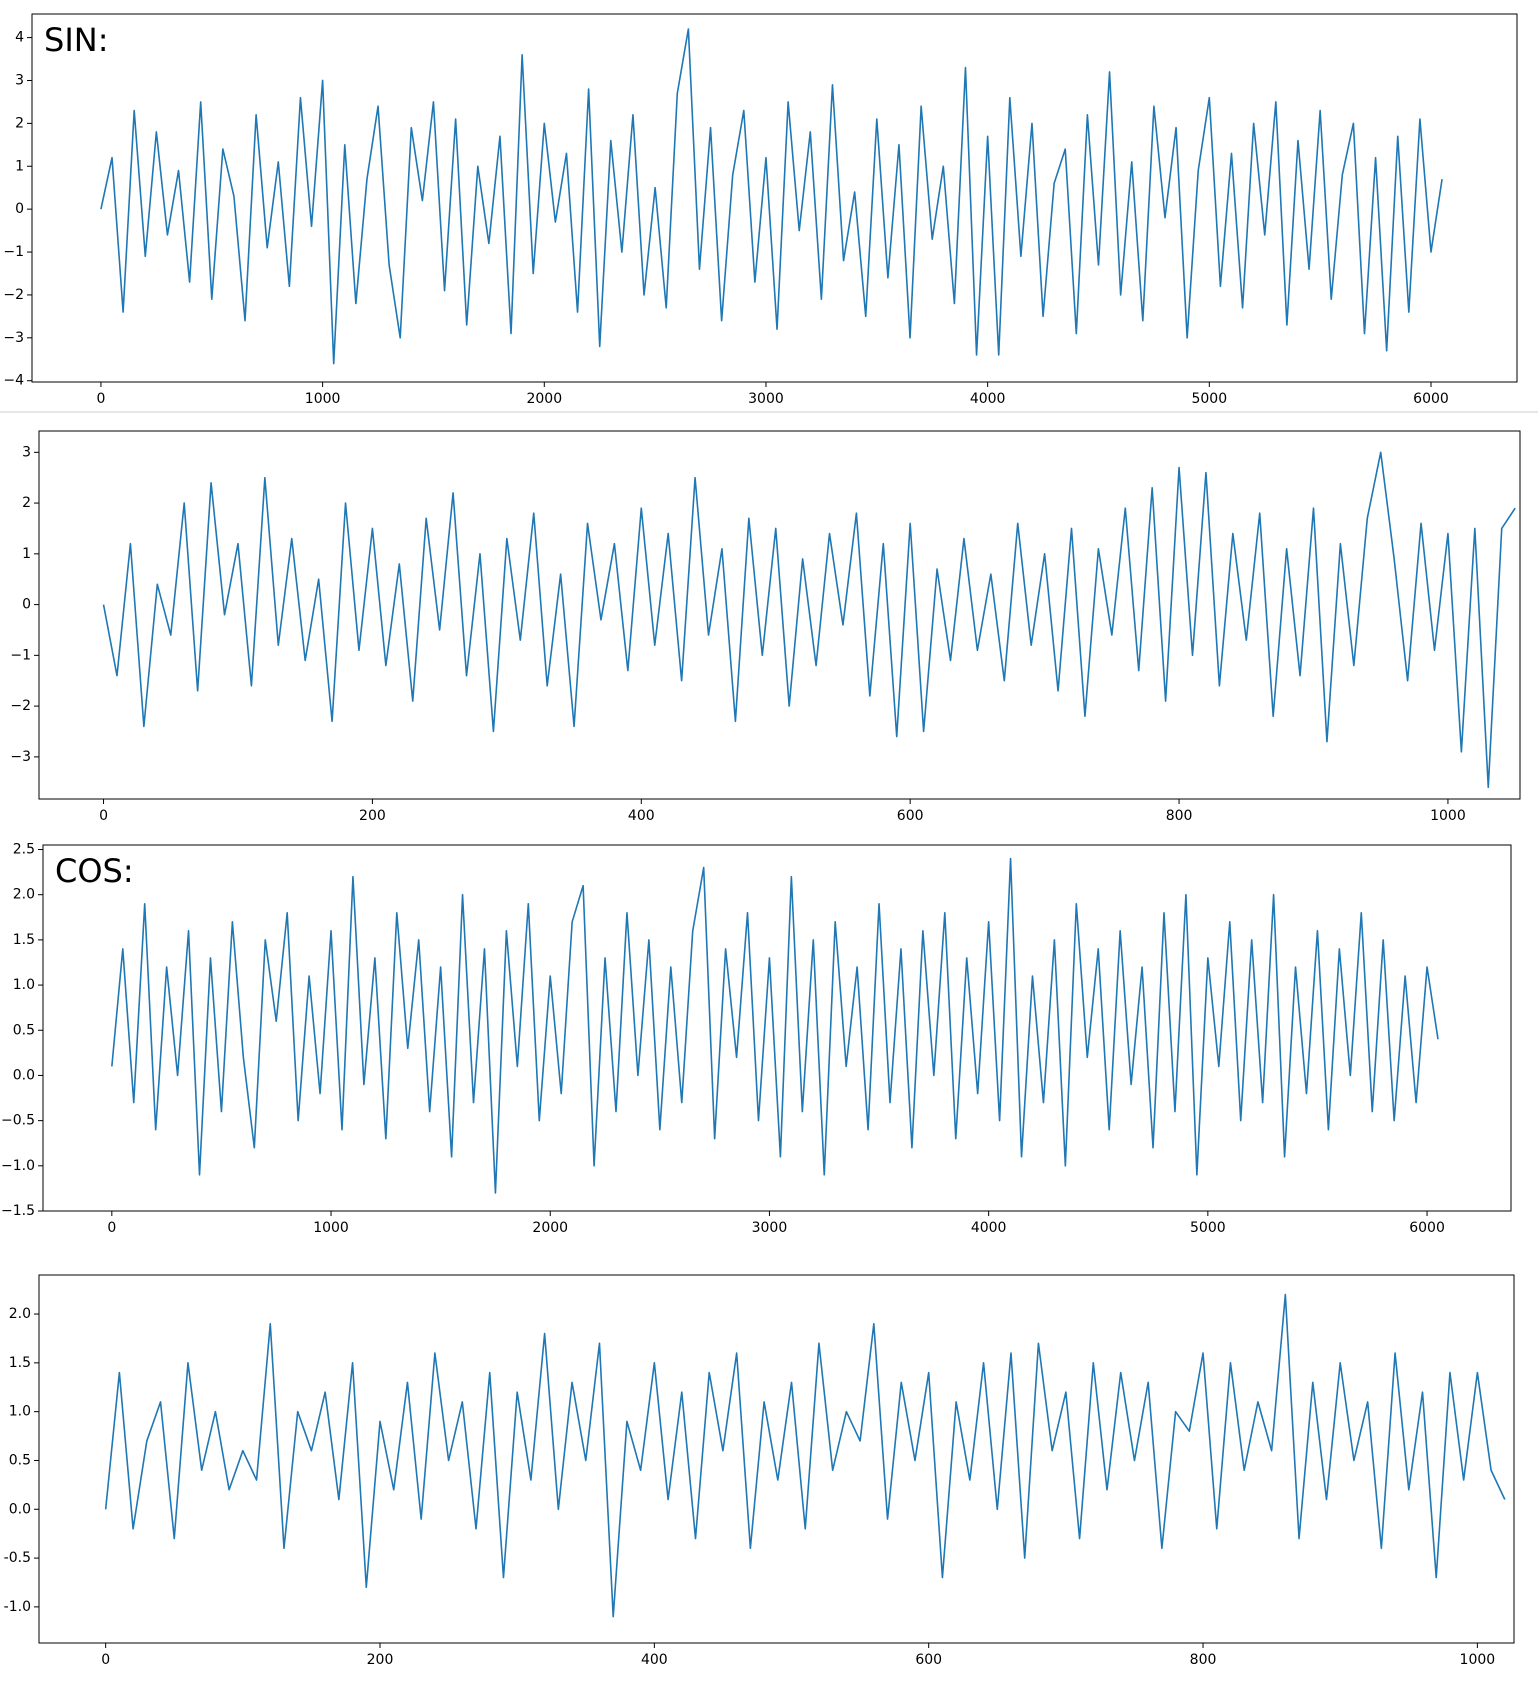 Image resolution: width=1538 pixels, height=1687 pixels. I want to click on y-tick-label: 4, so click(19, 38).